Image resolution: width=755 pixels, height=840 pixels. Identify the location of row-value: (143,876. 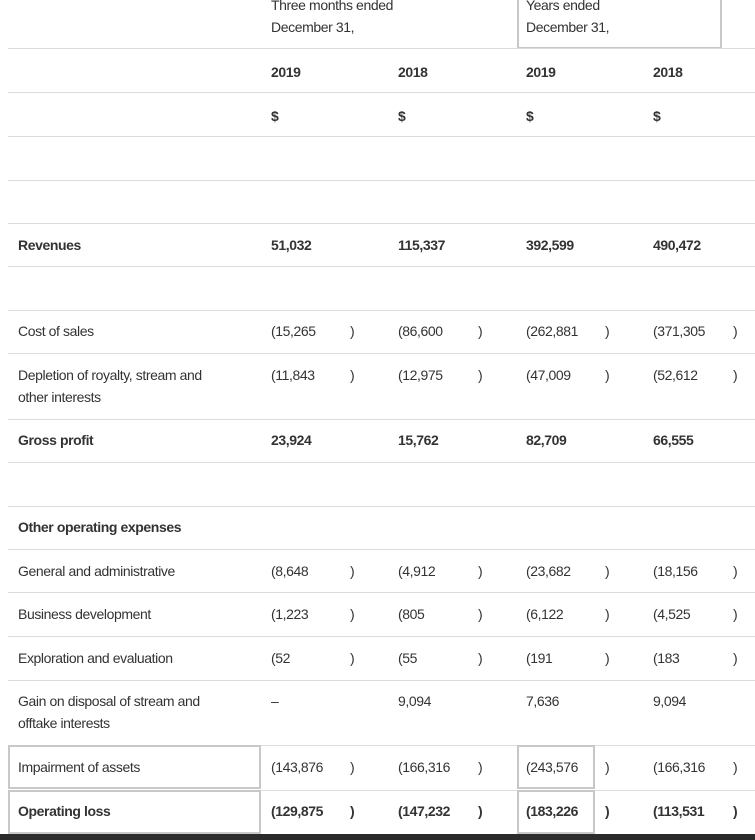
(297, 767).